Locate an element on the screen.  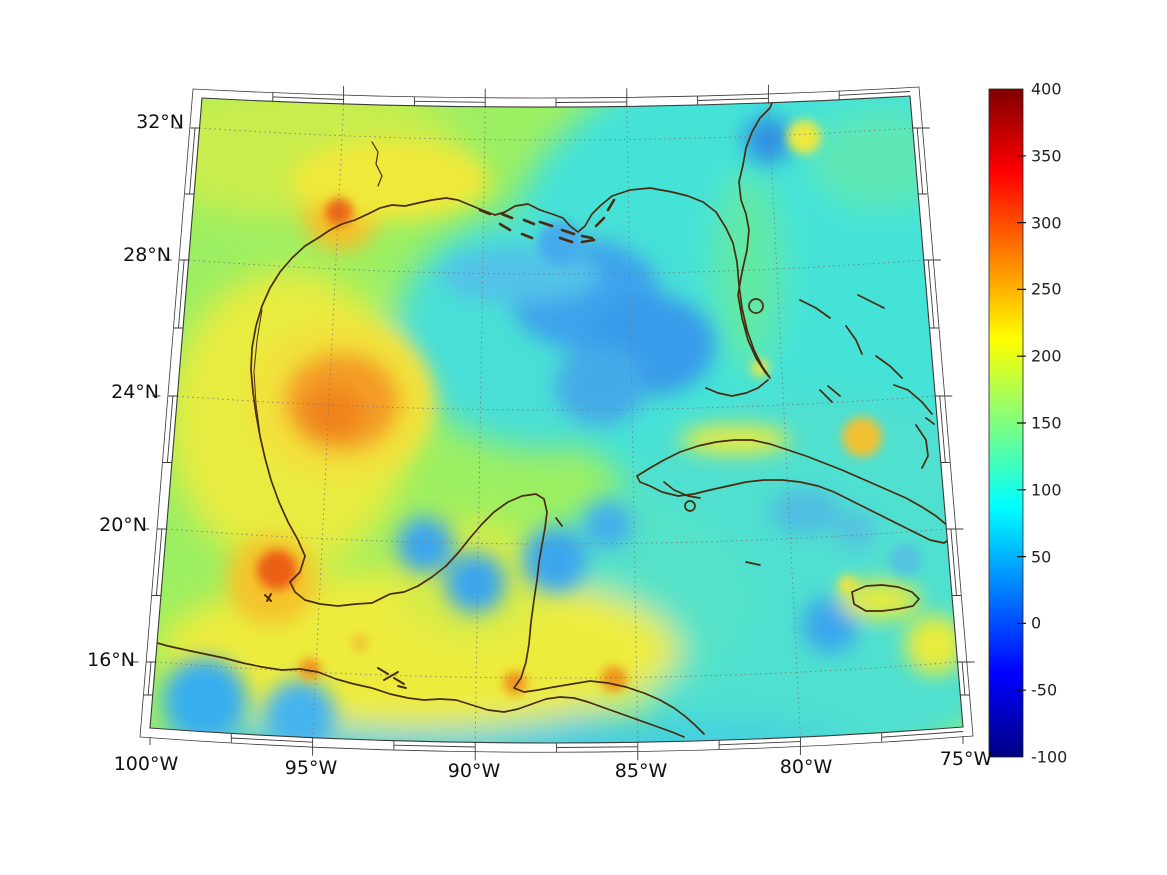
isla-juventud is located at coordinates (690, 506).